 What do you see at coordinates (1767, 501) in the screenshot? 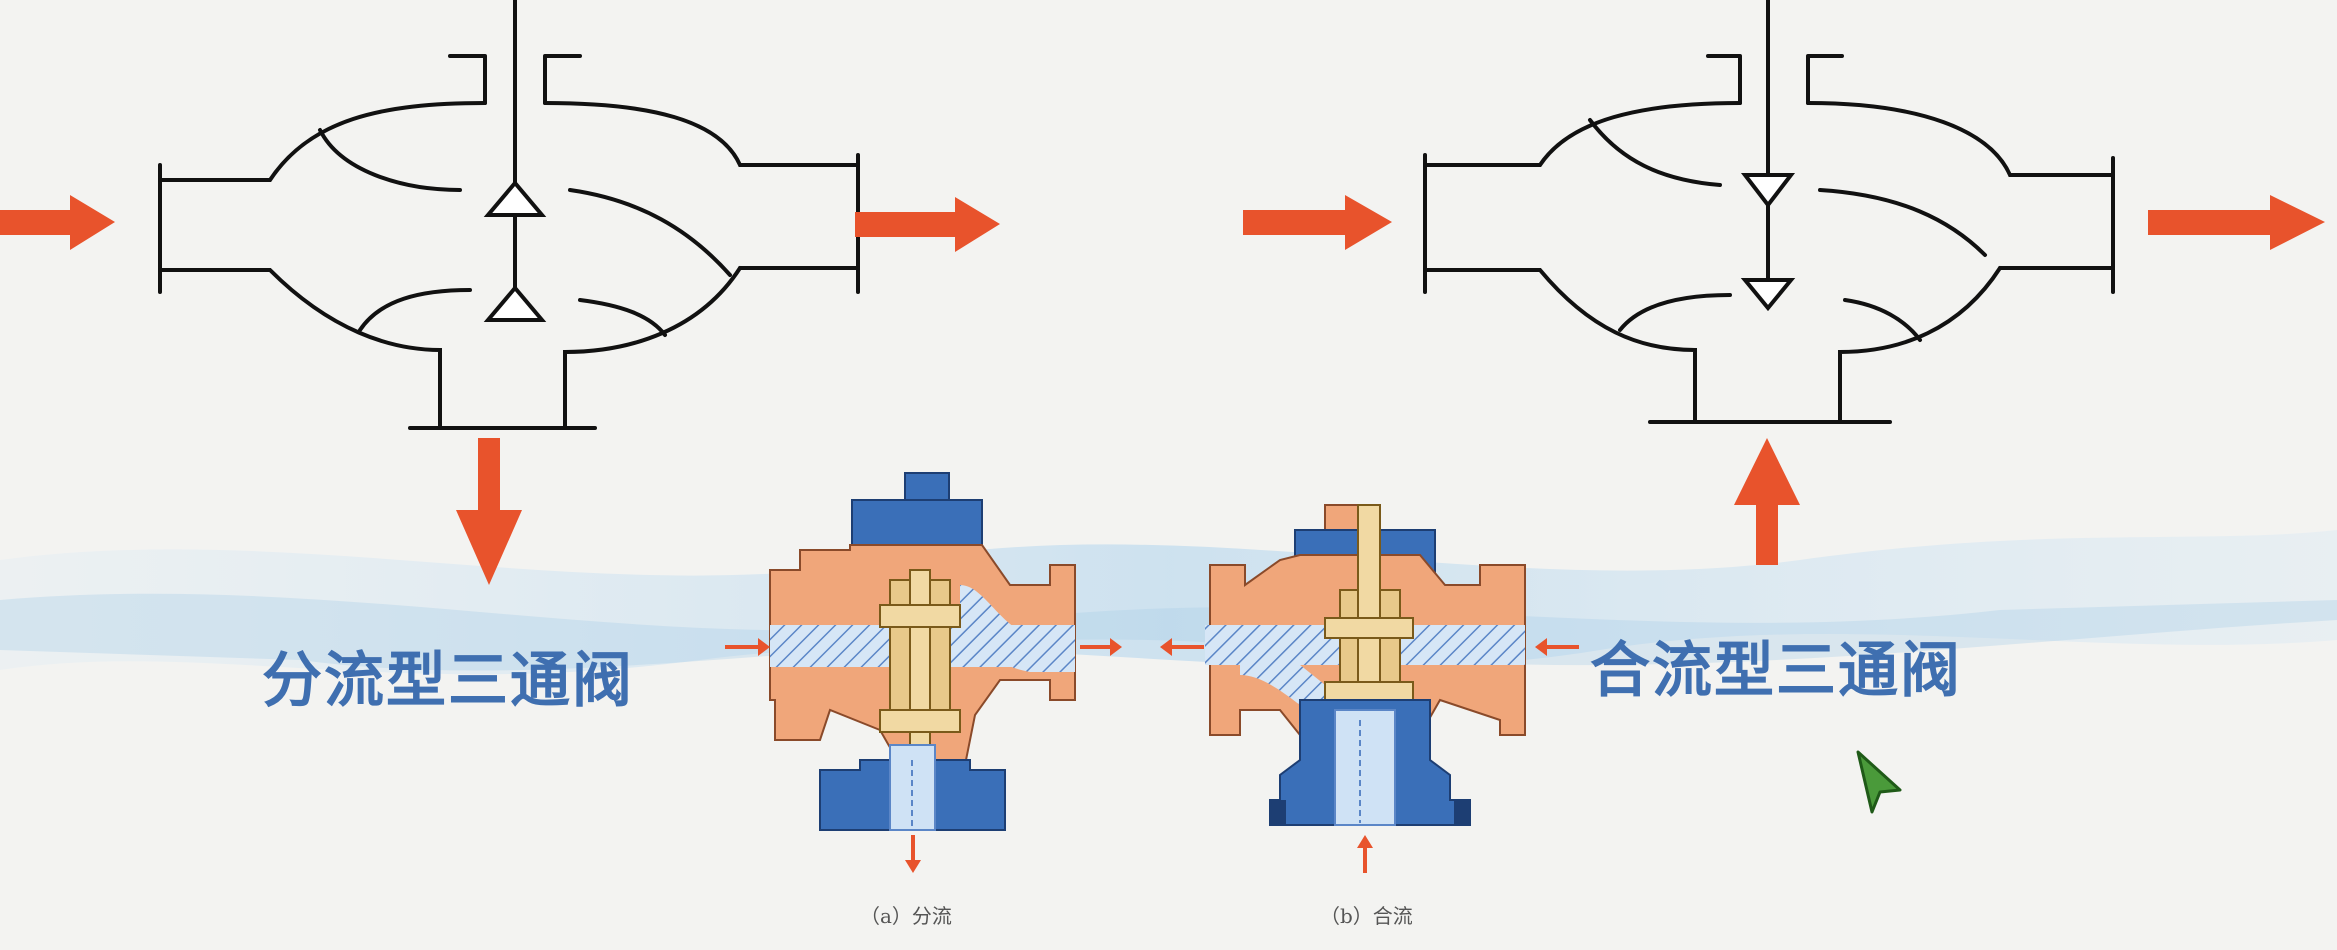
I see `arrow-right-up` at bounding box center [1767, 501].